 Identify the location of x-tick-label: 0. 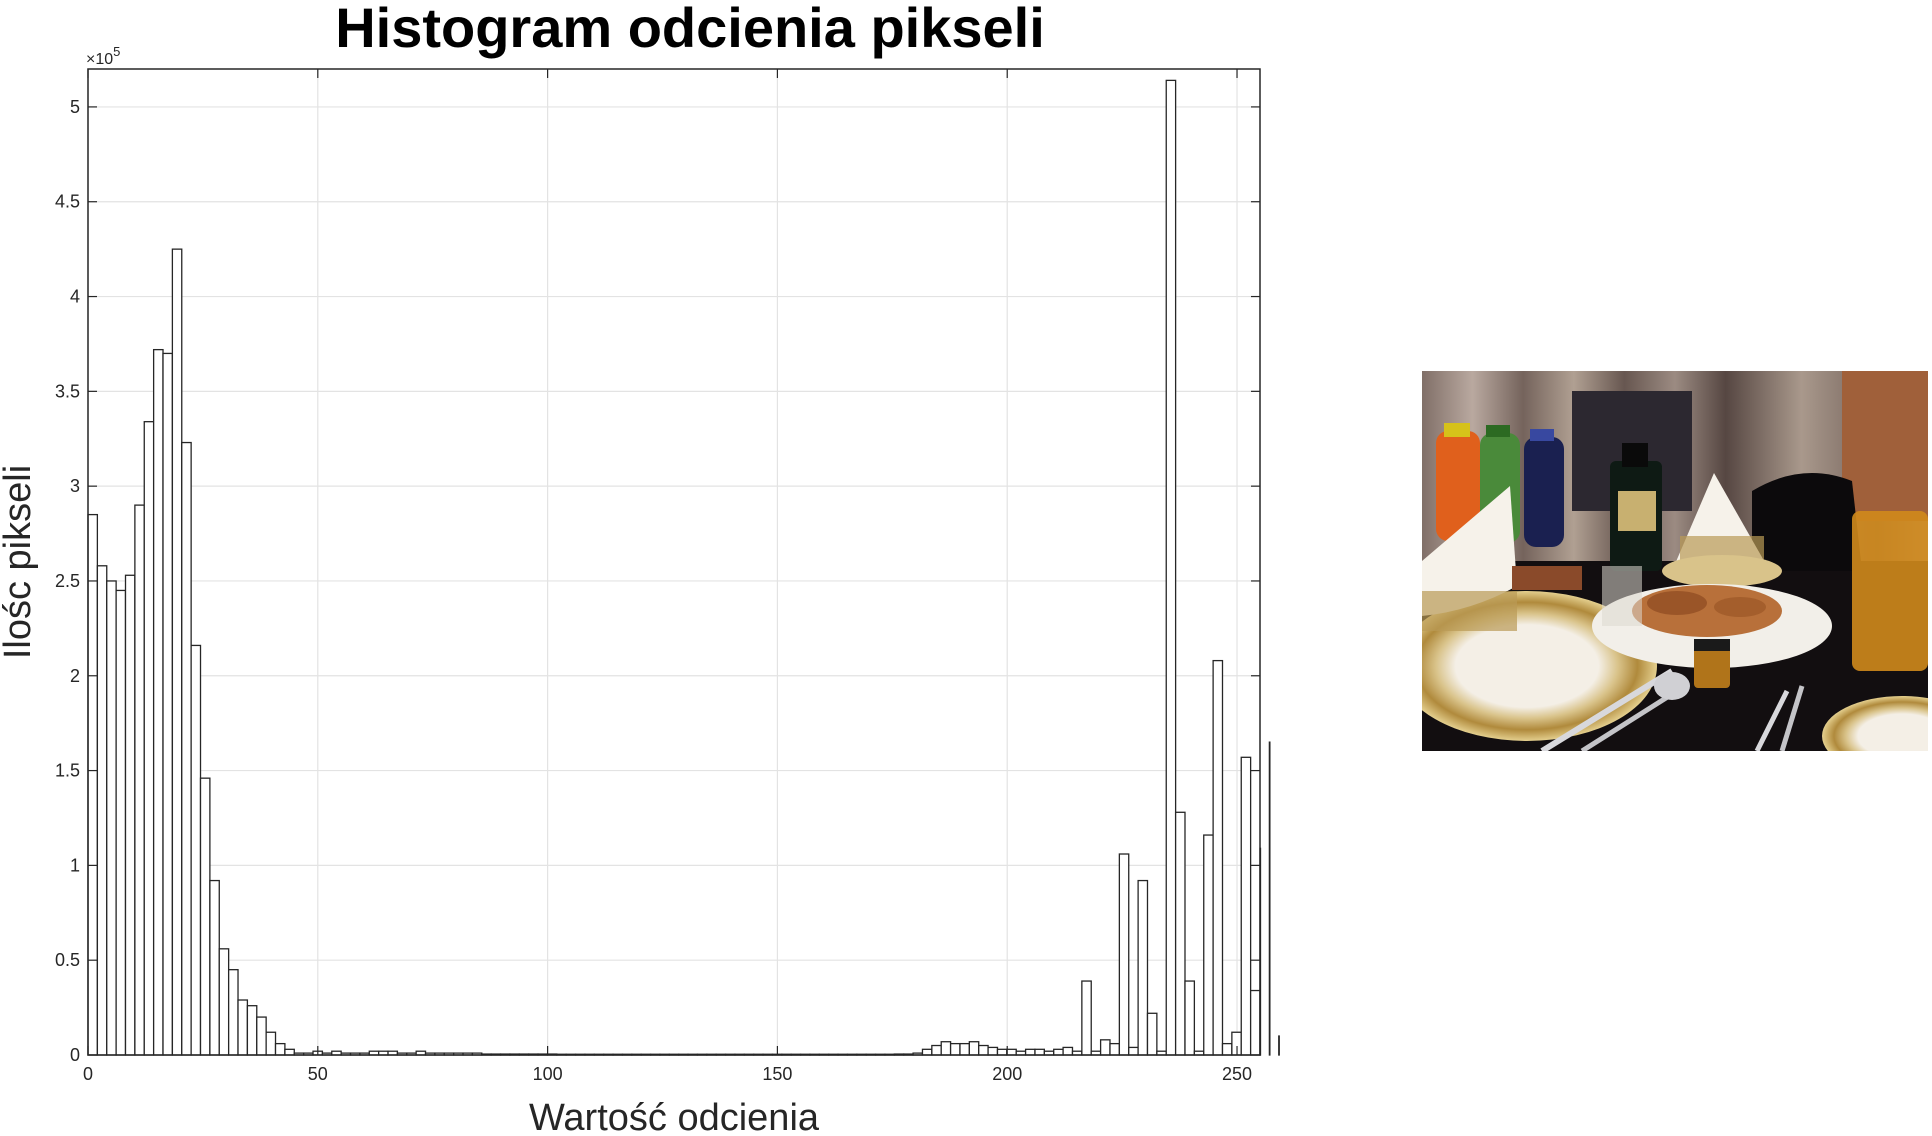
(88, 1074).